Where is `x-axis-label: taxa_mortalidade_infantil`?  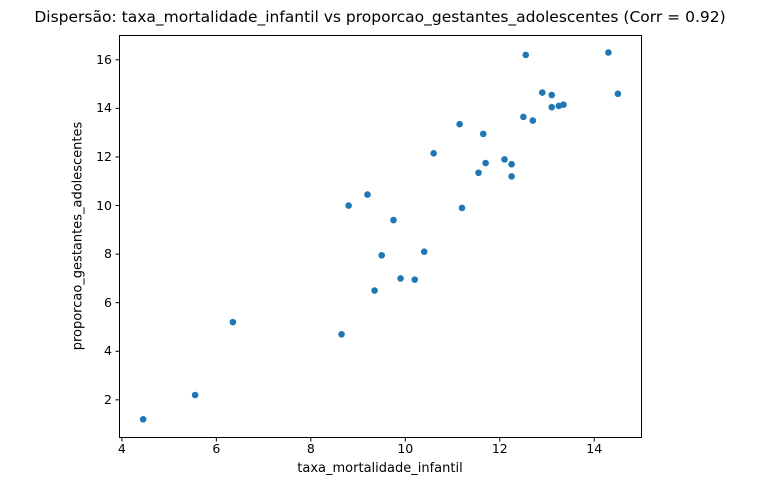
x-axis-label: taxa_mortalidade_infantil is located at coordinates (380, 468).